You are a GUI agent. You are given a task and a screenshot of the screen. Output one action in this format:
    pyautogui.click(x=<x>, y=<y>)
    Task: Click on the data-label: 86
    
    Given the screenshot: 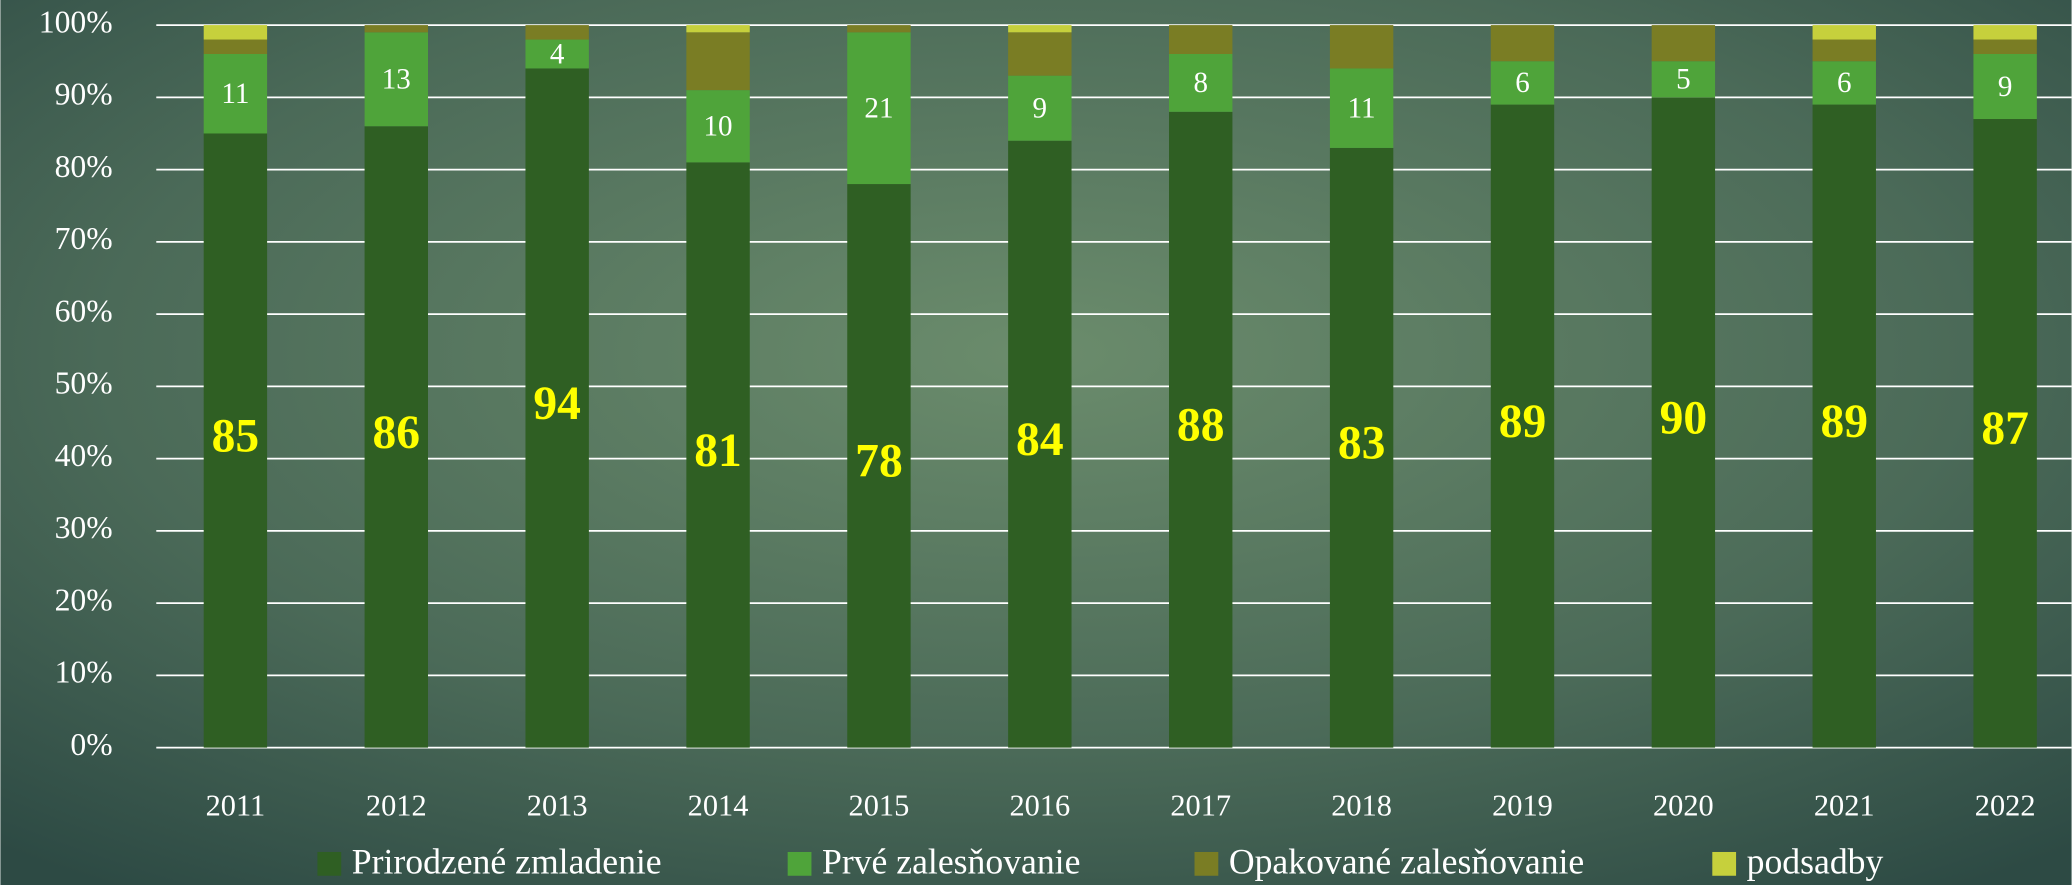 What is the action you would take?
    pyautogui.click(x=397, y=433)
    